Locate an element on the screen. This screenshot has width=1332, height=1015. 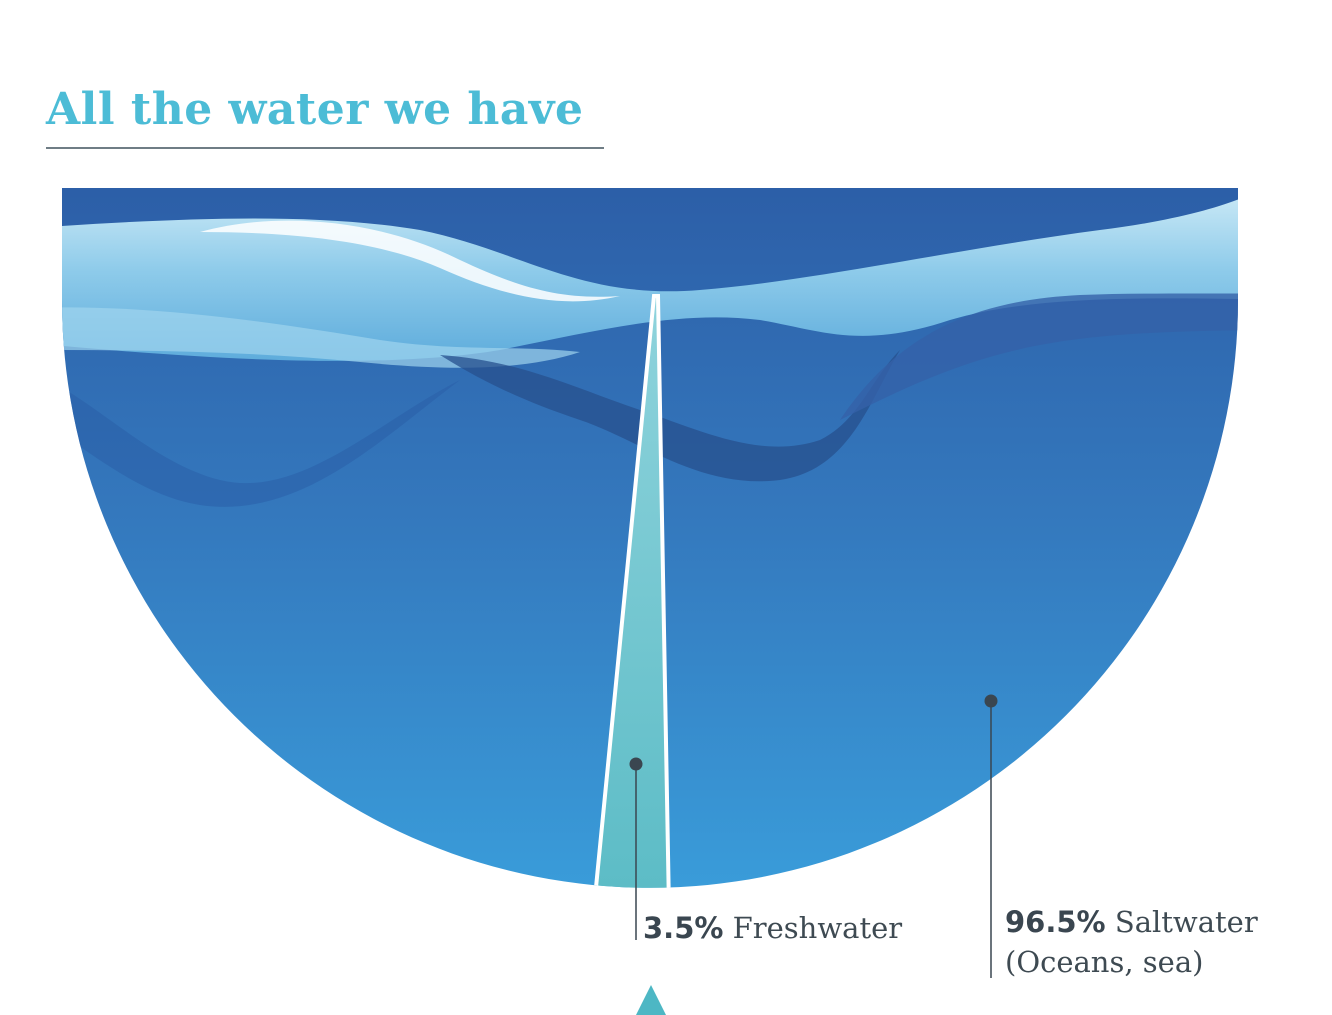
saltwater-marker is located at coordinates (991, 701).